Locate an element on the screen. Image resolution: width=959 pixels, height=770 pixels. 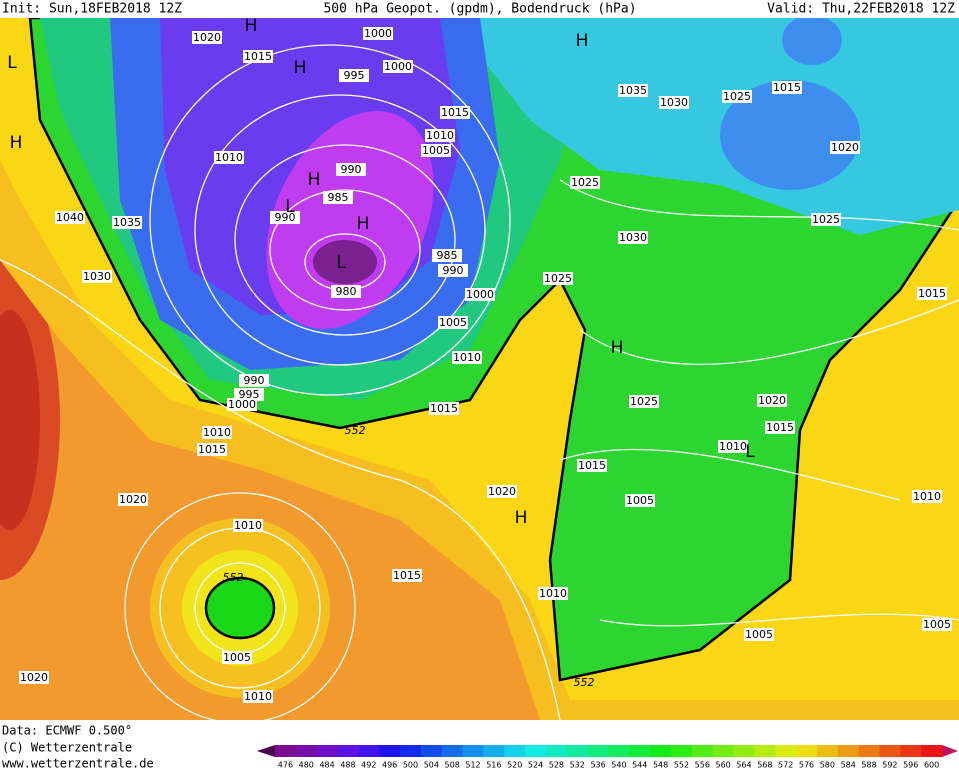
isobar-label: 985 is located at coordinates (338, 197).